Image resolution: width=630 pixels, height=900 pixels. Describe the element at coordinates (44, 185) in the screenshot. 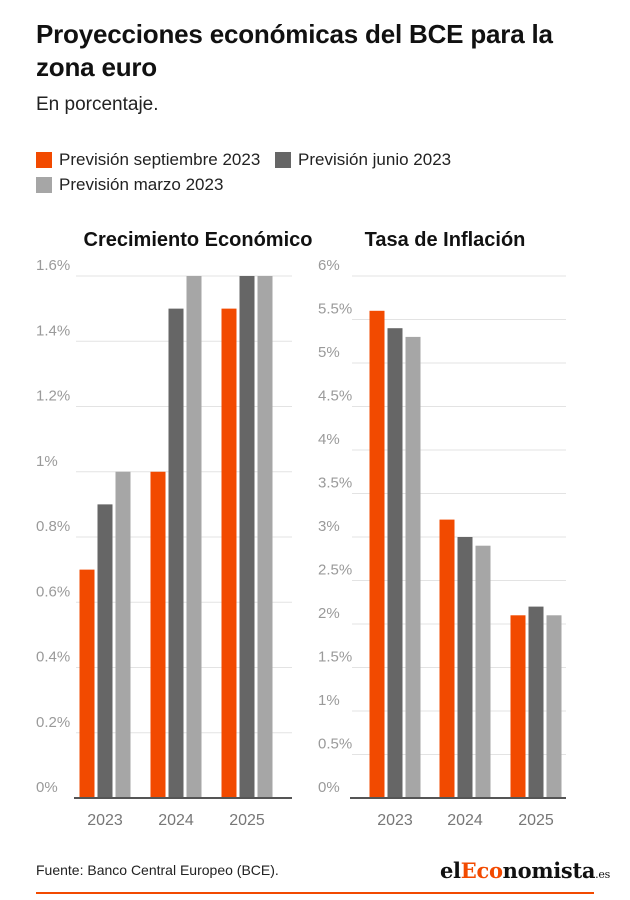

I see `legend-swatch-march` at that location.